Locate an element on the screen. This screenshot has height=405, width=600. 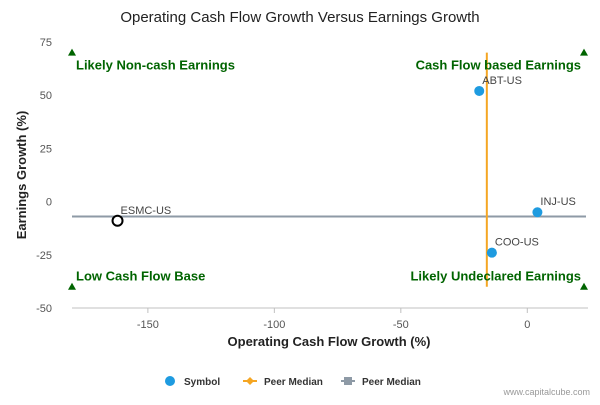
quadrant-label-bottom-right: Likely Undeclared Earnings is located at coordinates (495, 276).